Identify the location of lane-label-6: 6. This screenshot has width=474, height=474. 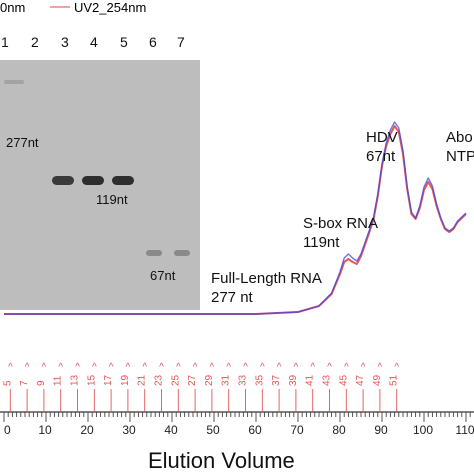
(153, 42).